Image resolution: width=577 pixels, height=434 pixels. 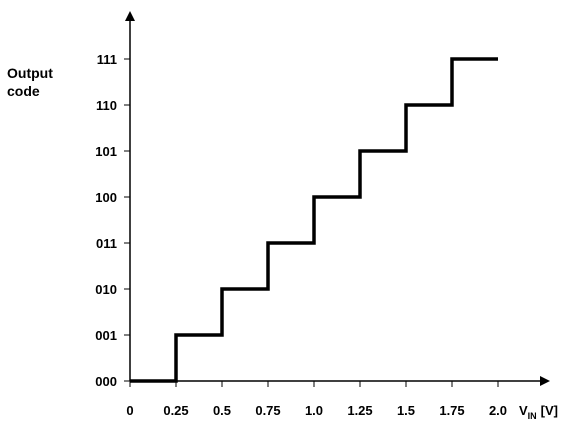 I want to click on x-tick-label: 1.5, so click(x=406, y=410).